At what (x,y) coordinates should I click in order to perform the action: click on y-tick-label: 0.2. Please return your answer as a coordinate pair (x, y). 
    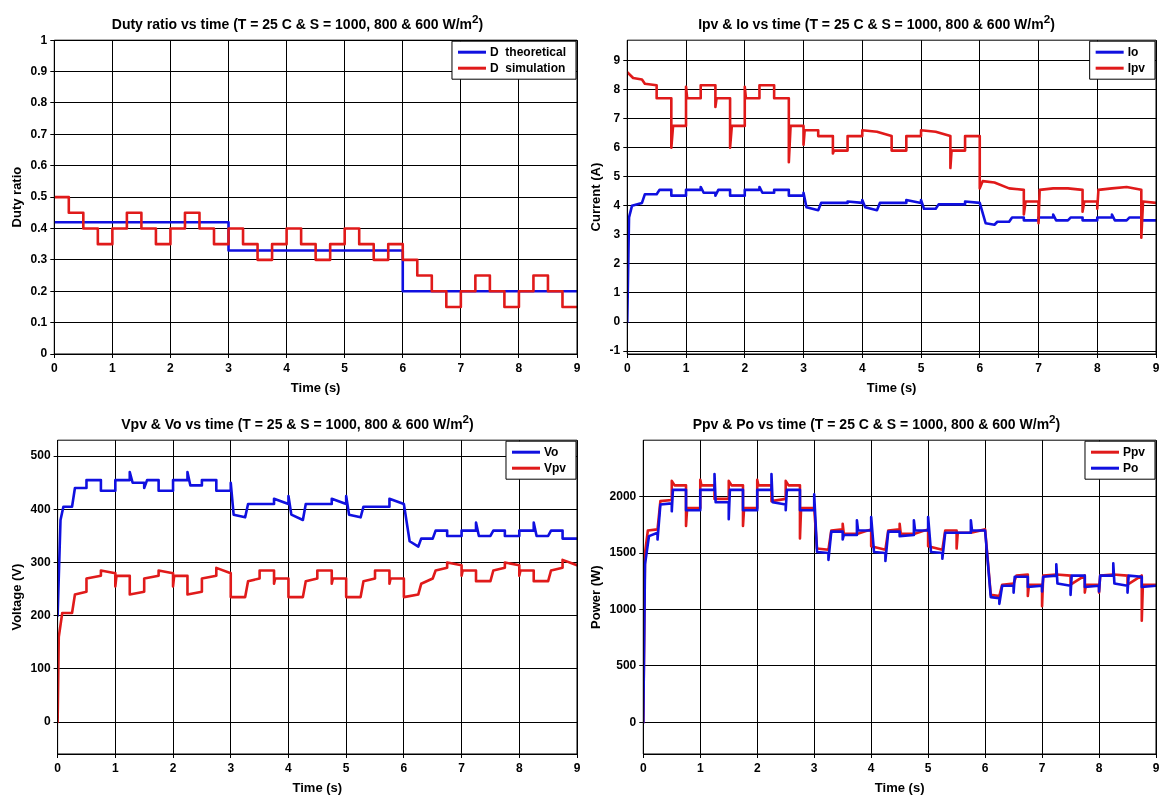
    Looking at the image, I should click on (39, 290).